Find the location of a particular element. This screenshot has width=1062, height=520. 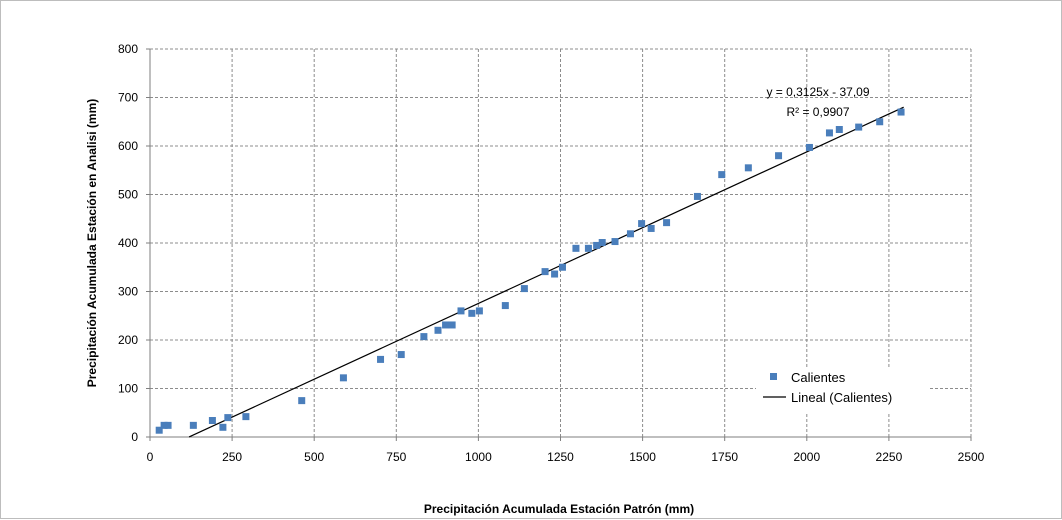

trendline-r2: R² = 0,9907 is located at coordinates (817, 112).